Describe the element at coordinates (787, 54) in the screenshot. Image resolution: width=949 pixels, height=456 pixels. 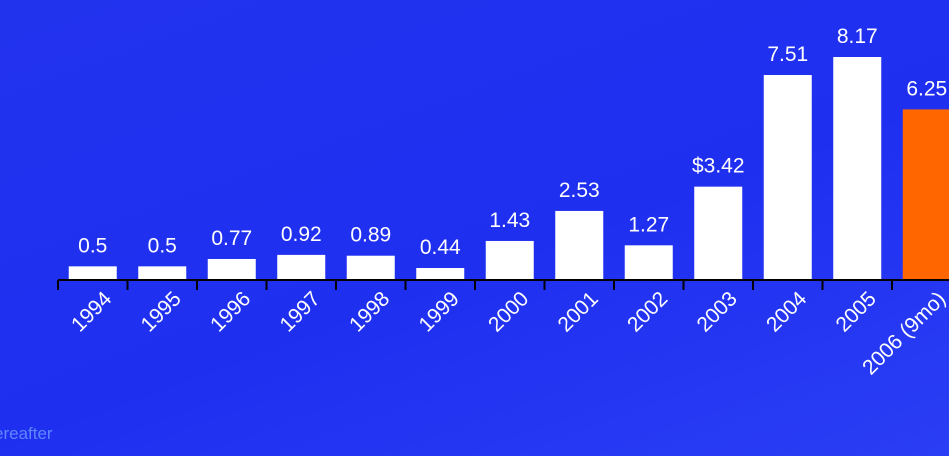
I see `value-label: 7.51` at that location.